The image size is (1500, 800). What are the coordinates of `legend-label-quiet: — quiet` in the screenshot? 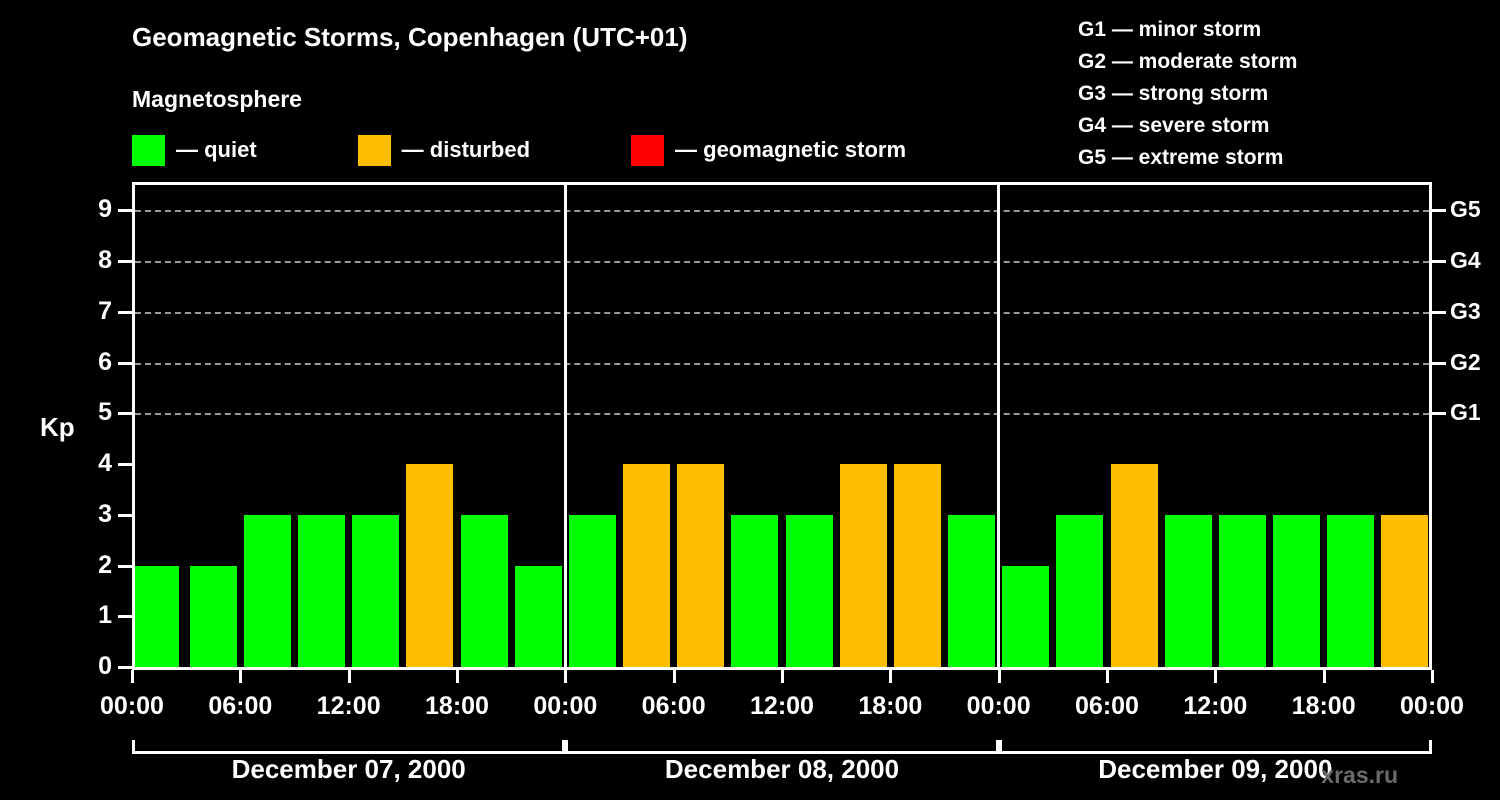 It's located at (216, 149).